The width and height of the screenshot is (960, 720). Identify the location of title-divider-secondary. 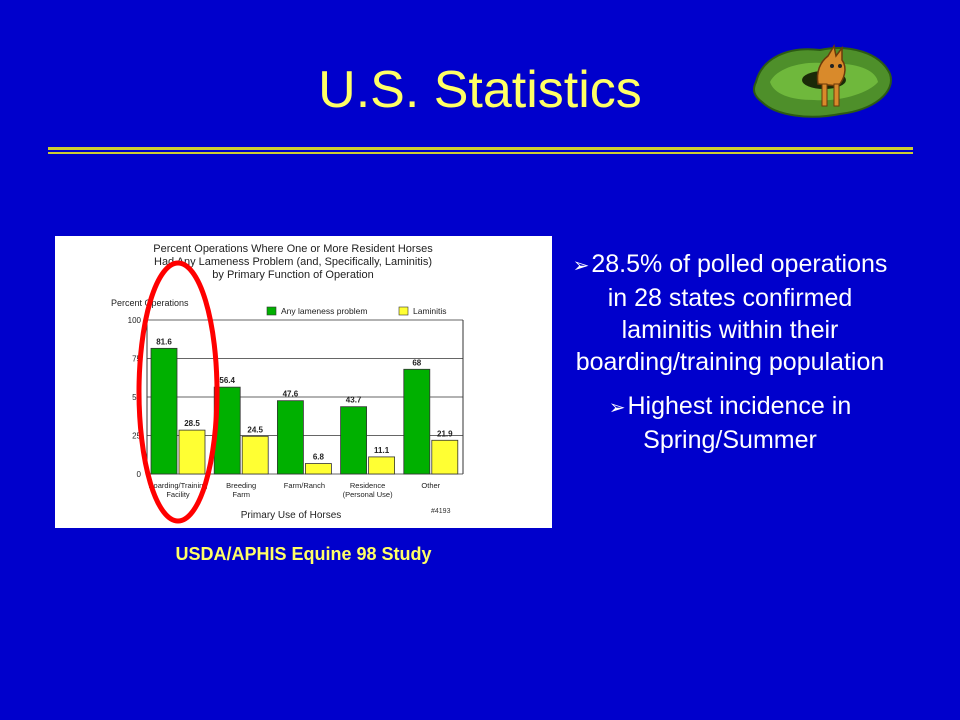
(480, 153).